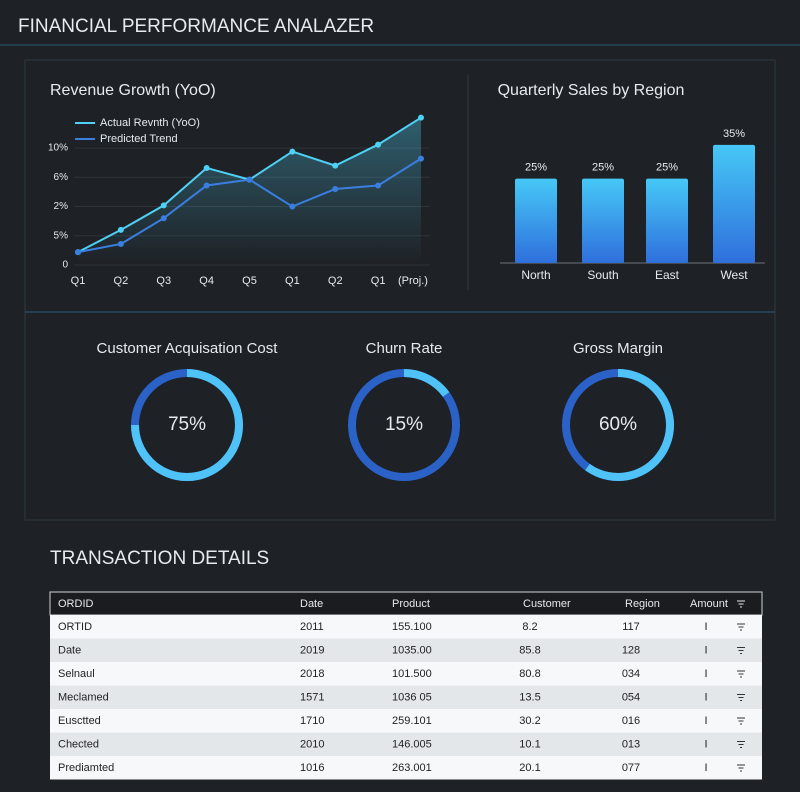  Describe the element at coordinates (591, 90) in the screenshot. I see `chart-title: Quarterly Sales by Region` at that location.